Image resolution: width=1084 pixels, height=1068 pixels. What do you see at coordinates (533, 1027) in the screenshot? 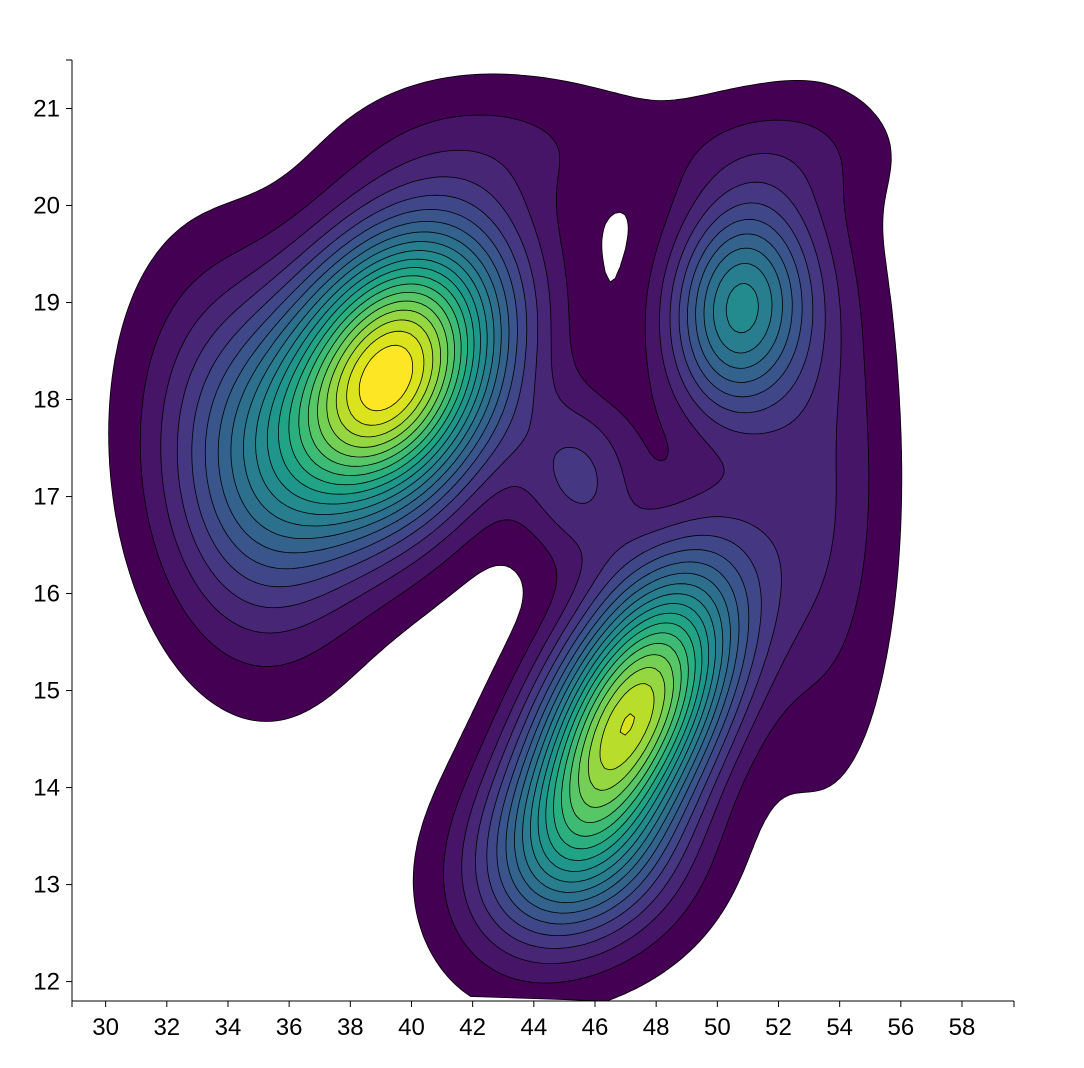
I see `x-tick-label: 44` at bounding box center [533, 1027].